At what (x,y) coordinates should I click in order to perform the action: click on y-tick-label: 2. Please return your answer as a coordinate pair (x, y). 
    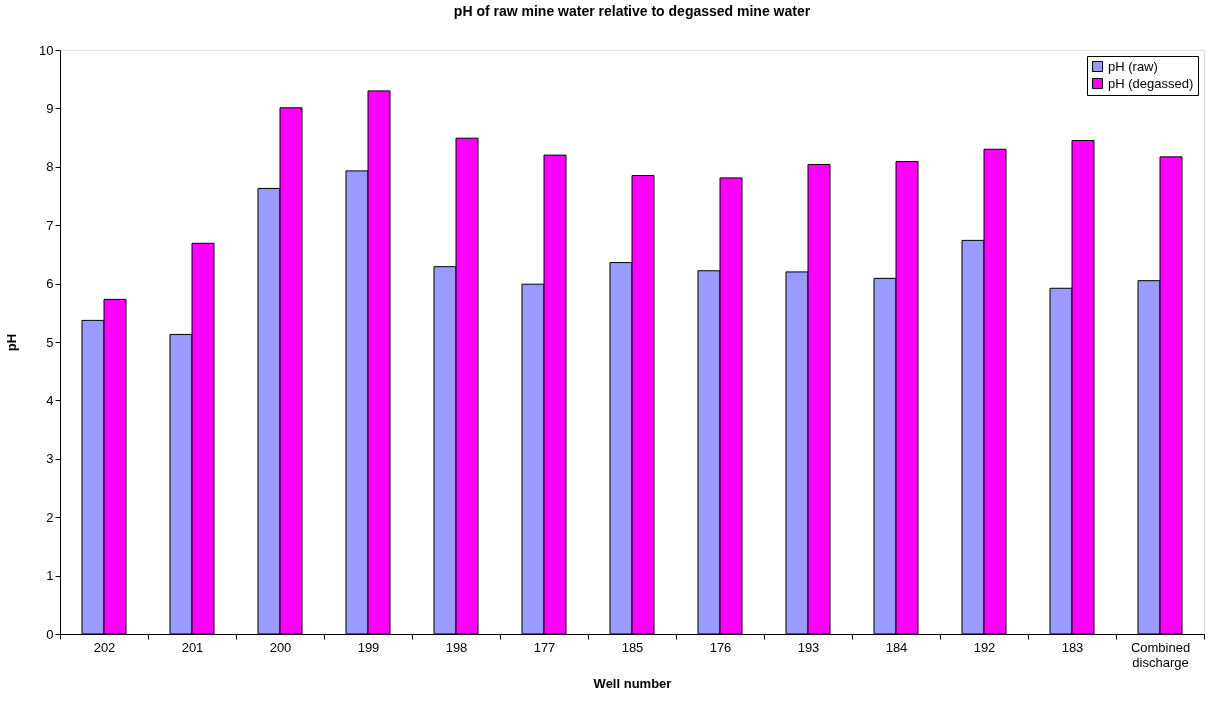
    Looking at the image, I should click on (50, 517).